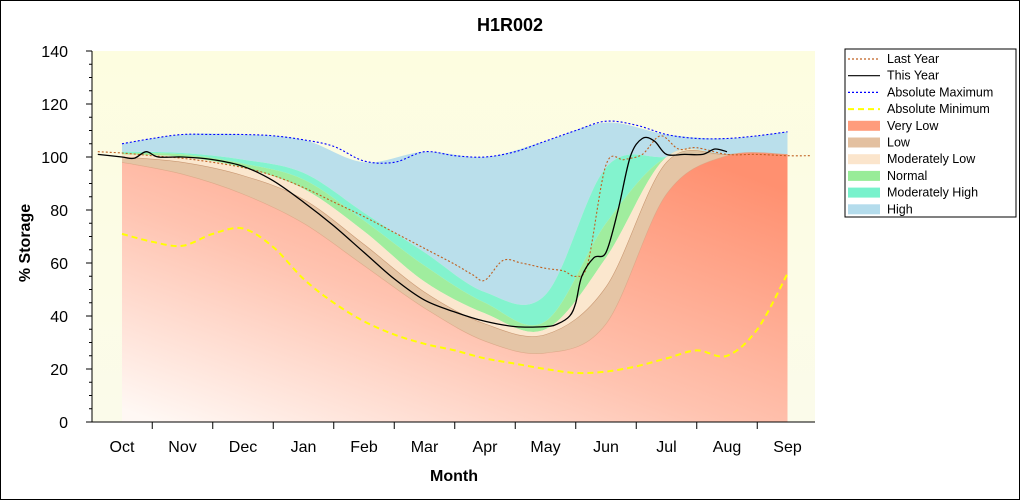  What do you see at coordinates (364, 447) in the screenshot?
I see `x-tick-label: Feb` at bounding box center [364, 447].